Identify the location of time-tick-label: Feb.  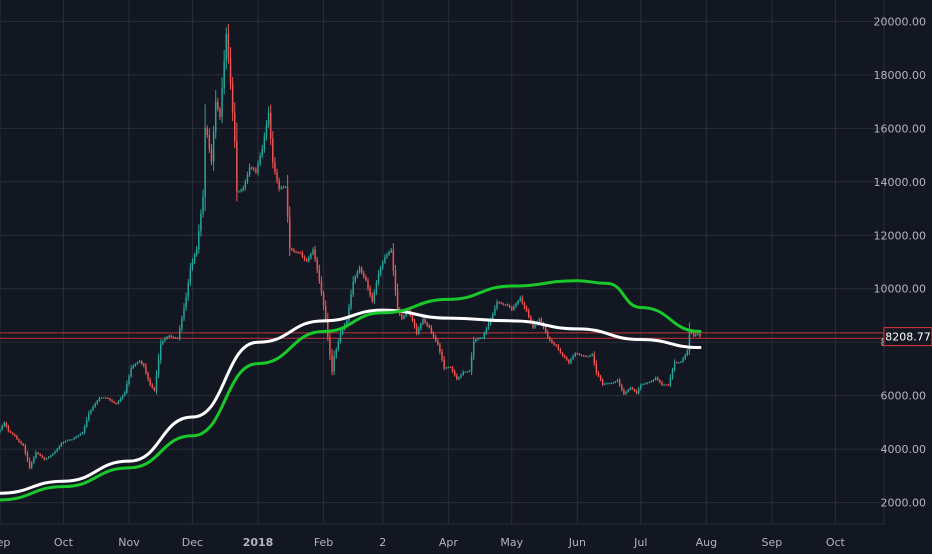
(323, 542).